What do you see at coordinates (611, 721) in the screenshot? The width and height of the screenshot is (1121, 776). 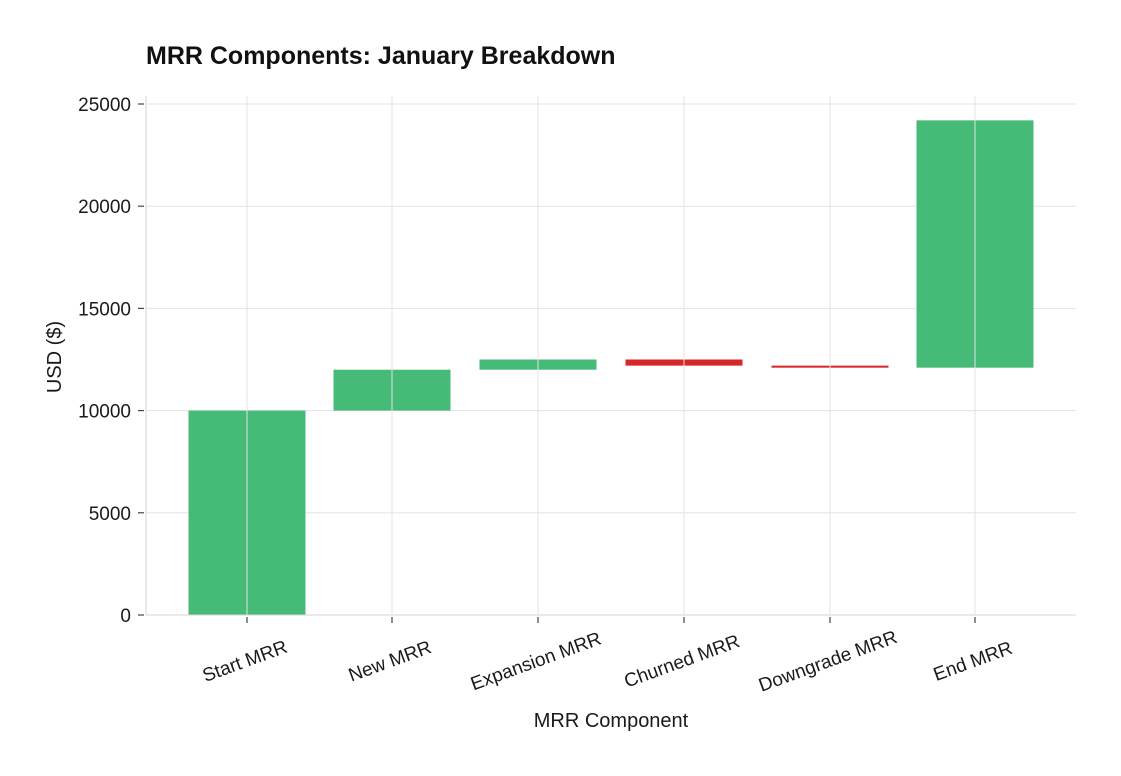 I see `x-axis-label: MRR Component` at bounding box center [611, 721].